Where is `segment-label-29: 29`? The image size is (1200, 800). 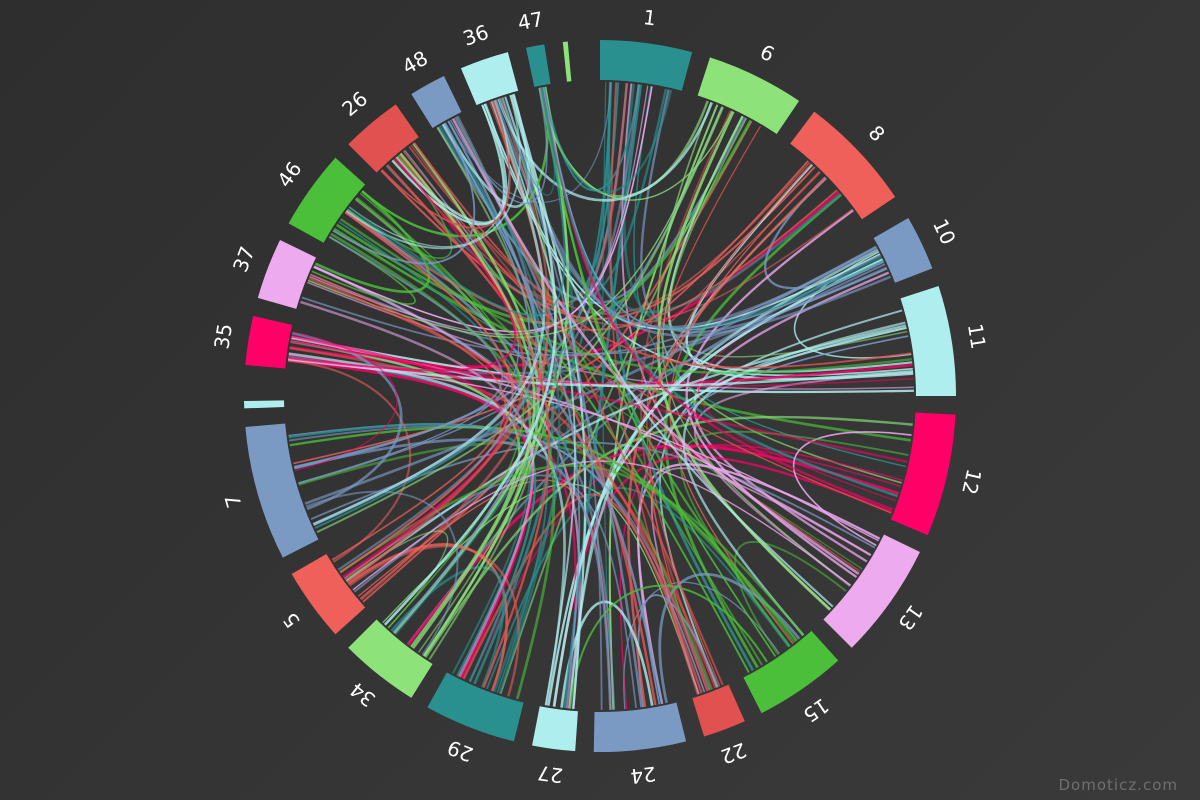 segment-label-29: 29 is located at coordinates (460, 751).